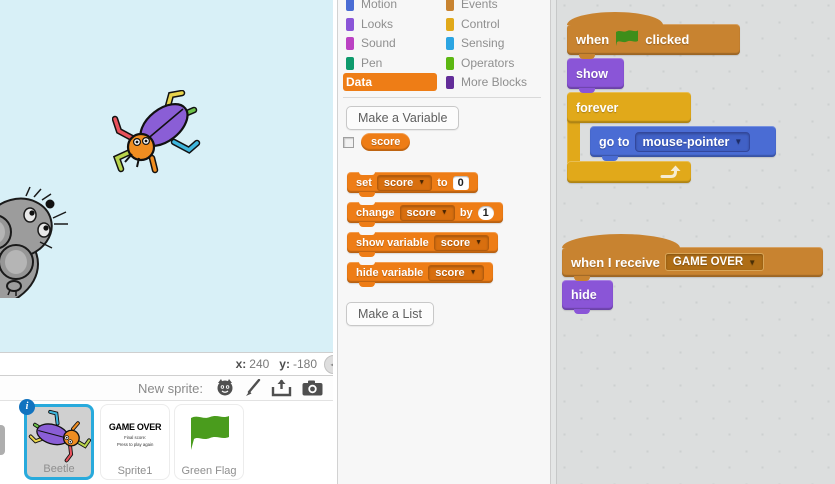 This screenshot has width=835, height=484. Describe the element at coordinates (393, 6) in the screenshot. I see `category-motion: Motion` at that location.